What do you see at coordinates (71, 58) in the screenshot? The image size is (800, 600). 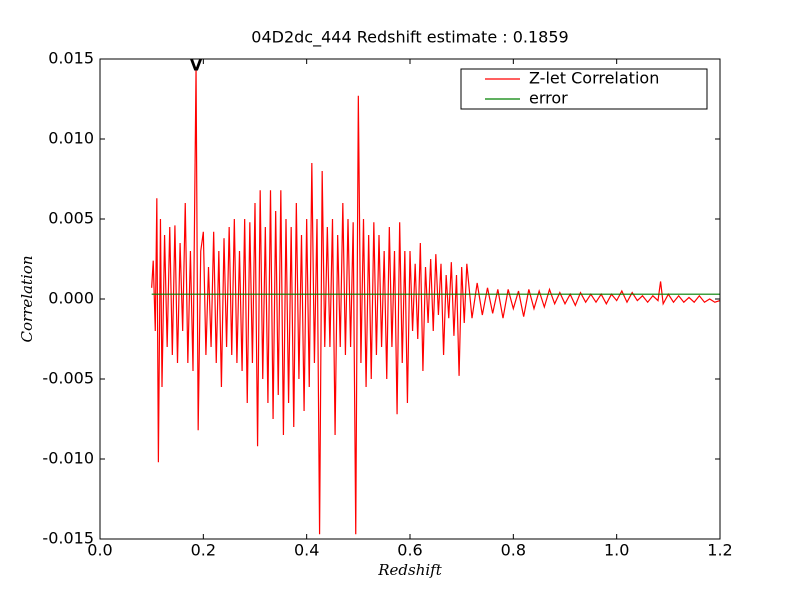 I see `y-tick-label: 0.015` at bounding box center [71, 58].